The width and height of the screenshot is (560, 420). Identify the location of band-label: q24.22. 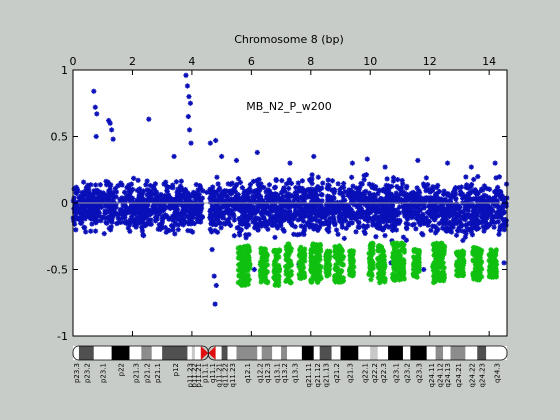
(472, 375).